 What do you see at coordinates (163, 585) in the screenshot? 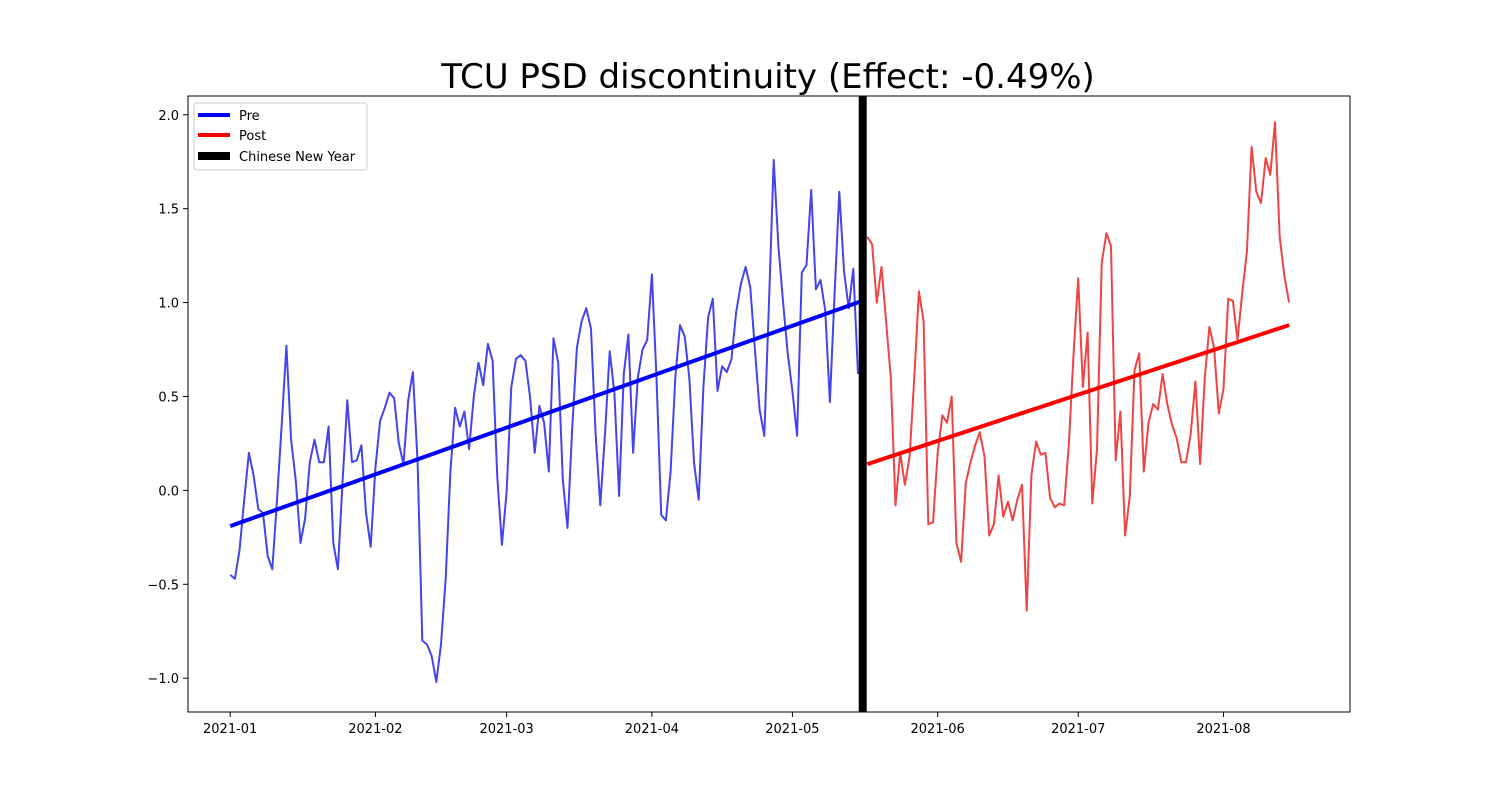
I see `y-tick-label: −0.5` at bounding box center [163, 585].